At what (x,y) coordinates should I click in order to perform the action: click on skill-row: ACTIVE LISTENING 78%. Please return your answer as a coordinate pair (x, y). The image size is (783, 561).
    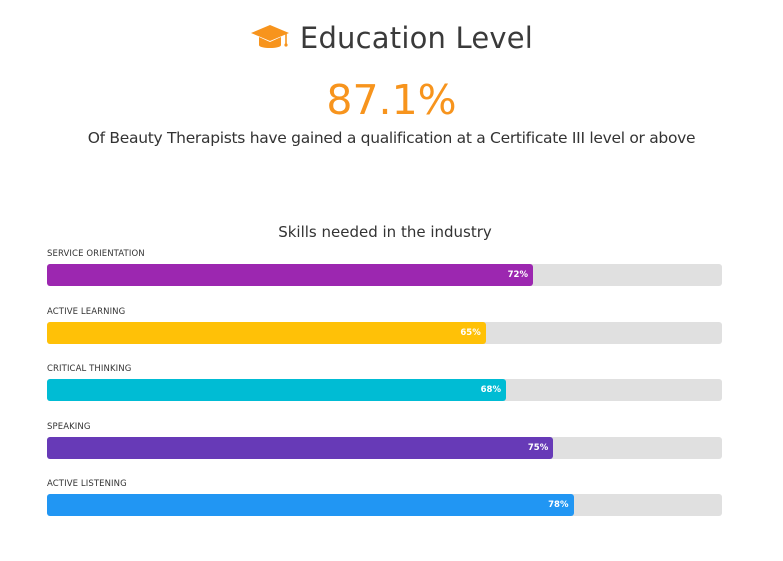
    Looking at the image, I should click on (384, 508).